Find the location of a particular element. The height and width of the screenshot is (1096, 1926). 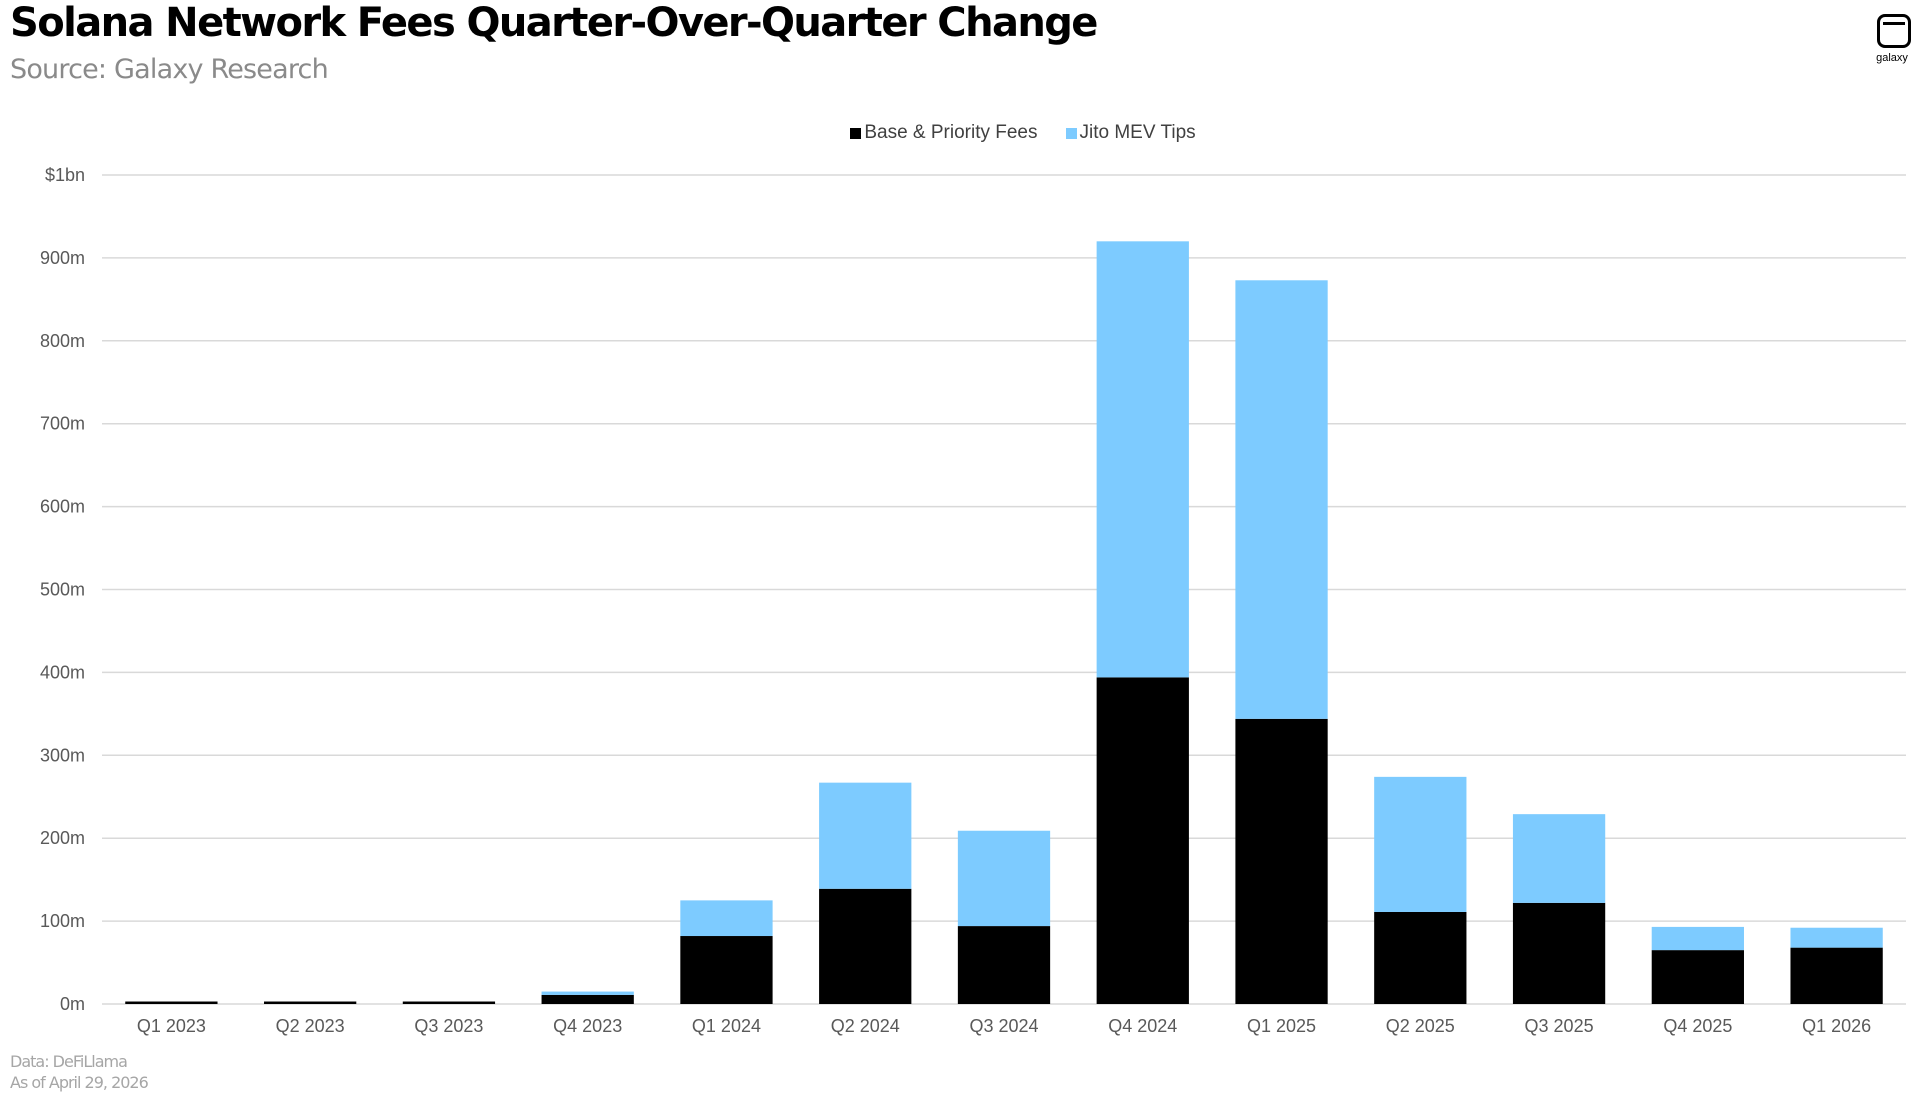

data-source-note: Data: DeFiLlama is located at coordinates (69, 1061).